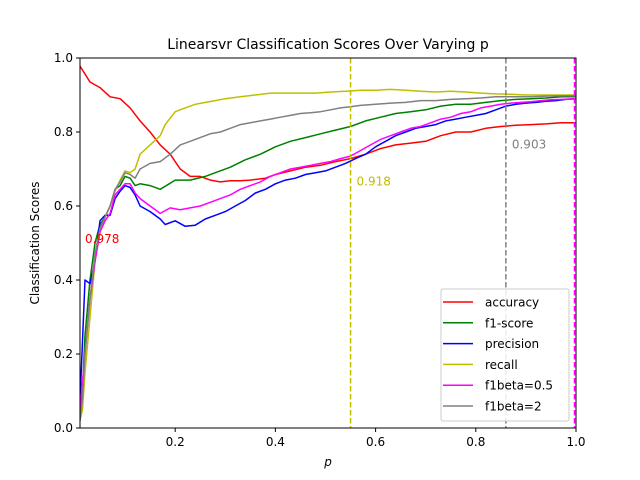  What do you see at coordinates (67, 243) in the screenshot?
I see `y-axis: 0.0 0.2 0.4 0.6 0.8 1.0` at bounding box center [67, 243].